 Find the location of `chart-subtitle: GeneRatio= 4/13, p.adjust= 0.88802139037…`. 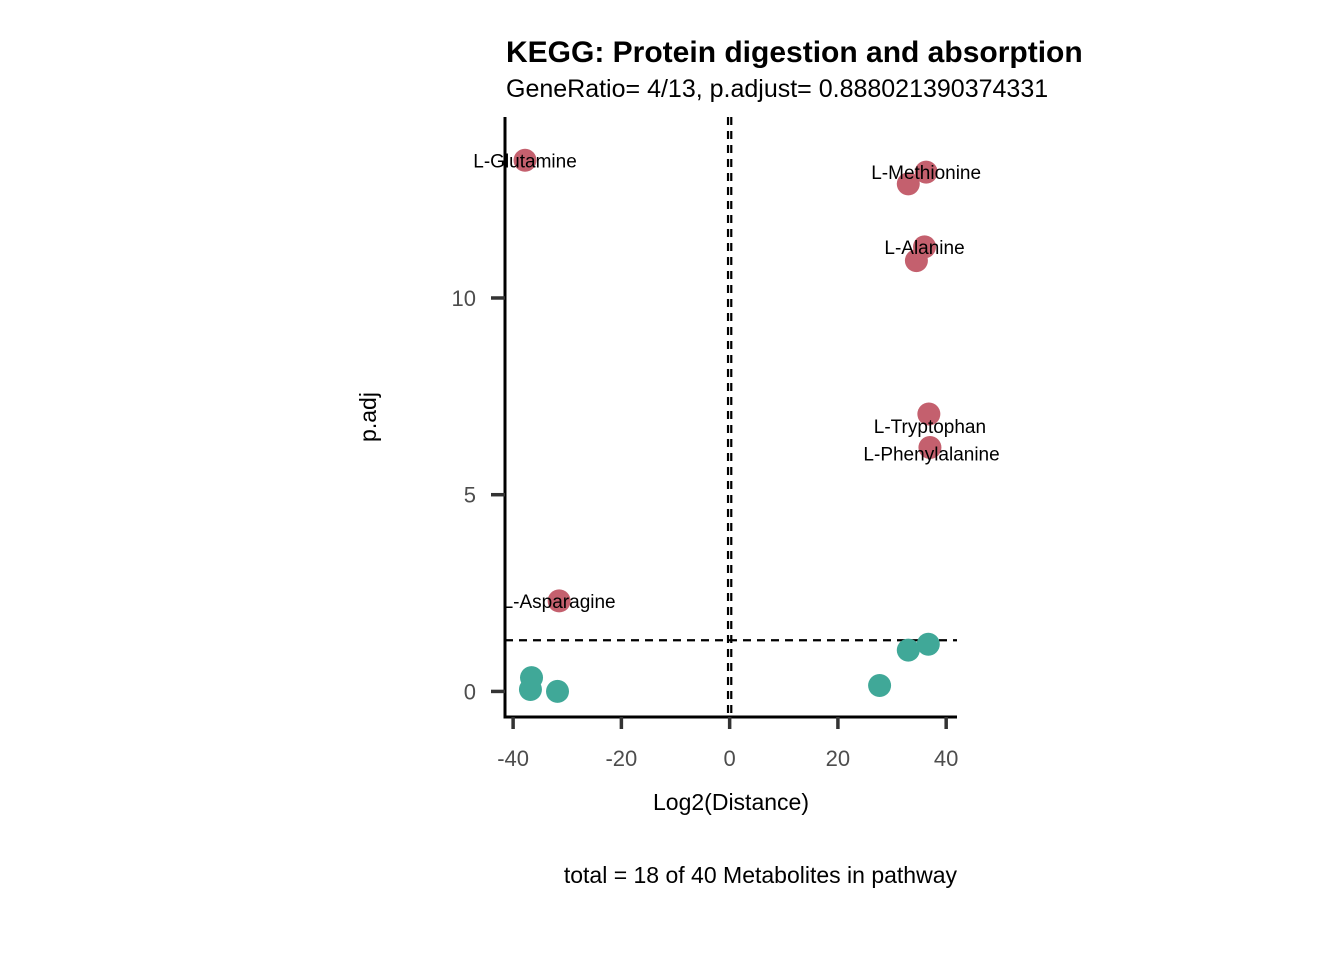

chart-subtitle: GeneRatio= 4/13, p.adjust= 0.88802139037… is located at coordinates (777, 89).